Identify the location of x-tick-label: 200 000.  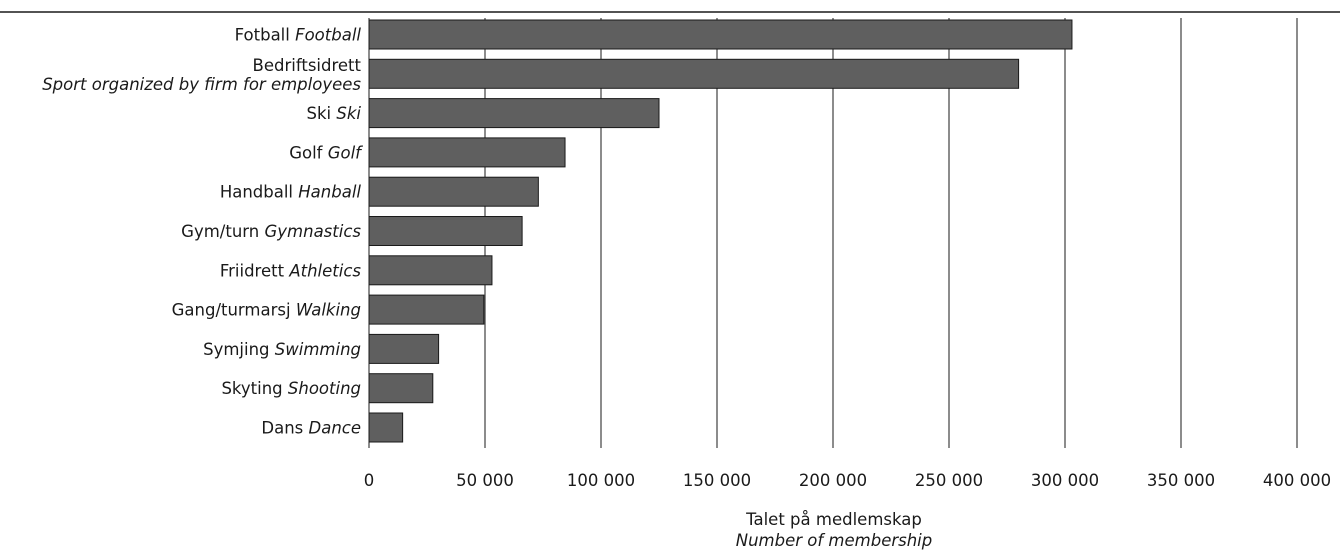
(833, 480).